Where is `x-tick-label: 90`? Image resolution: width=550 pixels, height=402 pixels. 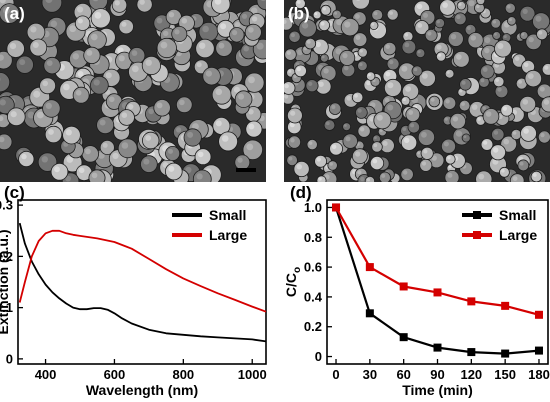 x-tick-label: 90 is located at coordinates (437, 374).